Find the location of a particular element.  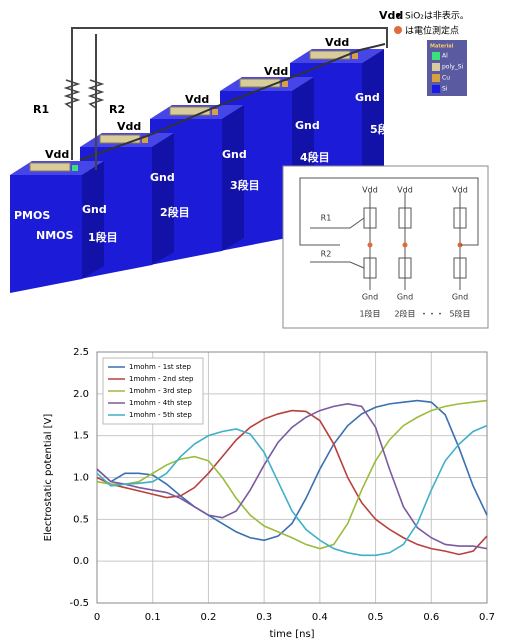

interconnect is located at coordinates (232, 102).